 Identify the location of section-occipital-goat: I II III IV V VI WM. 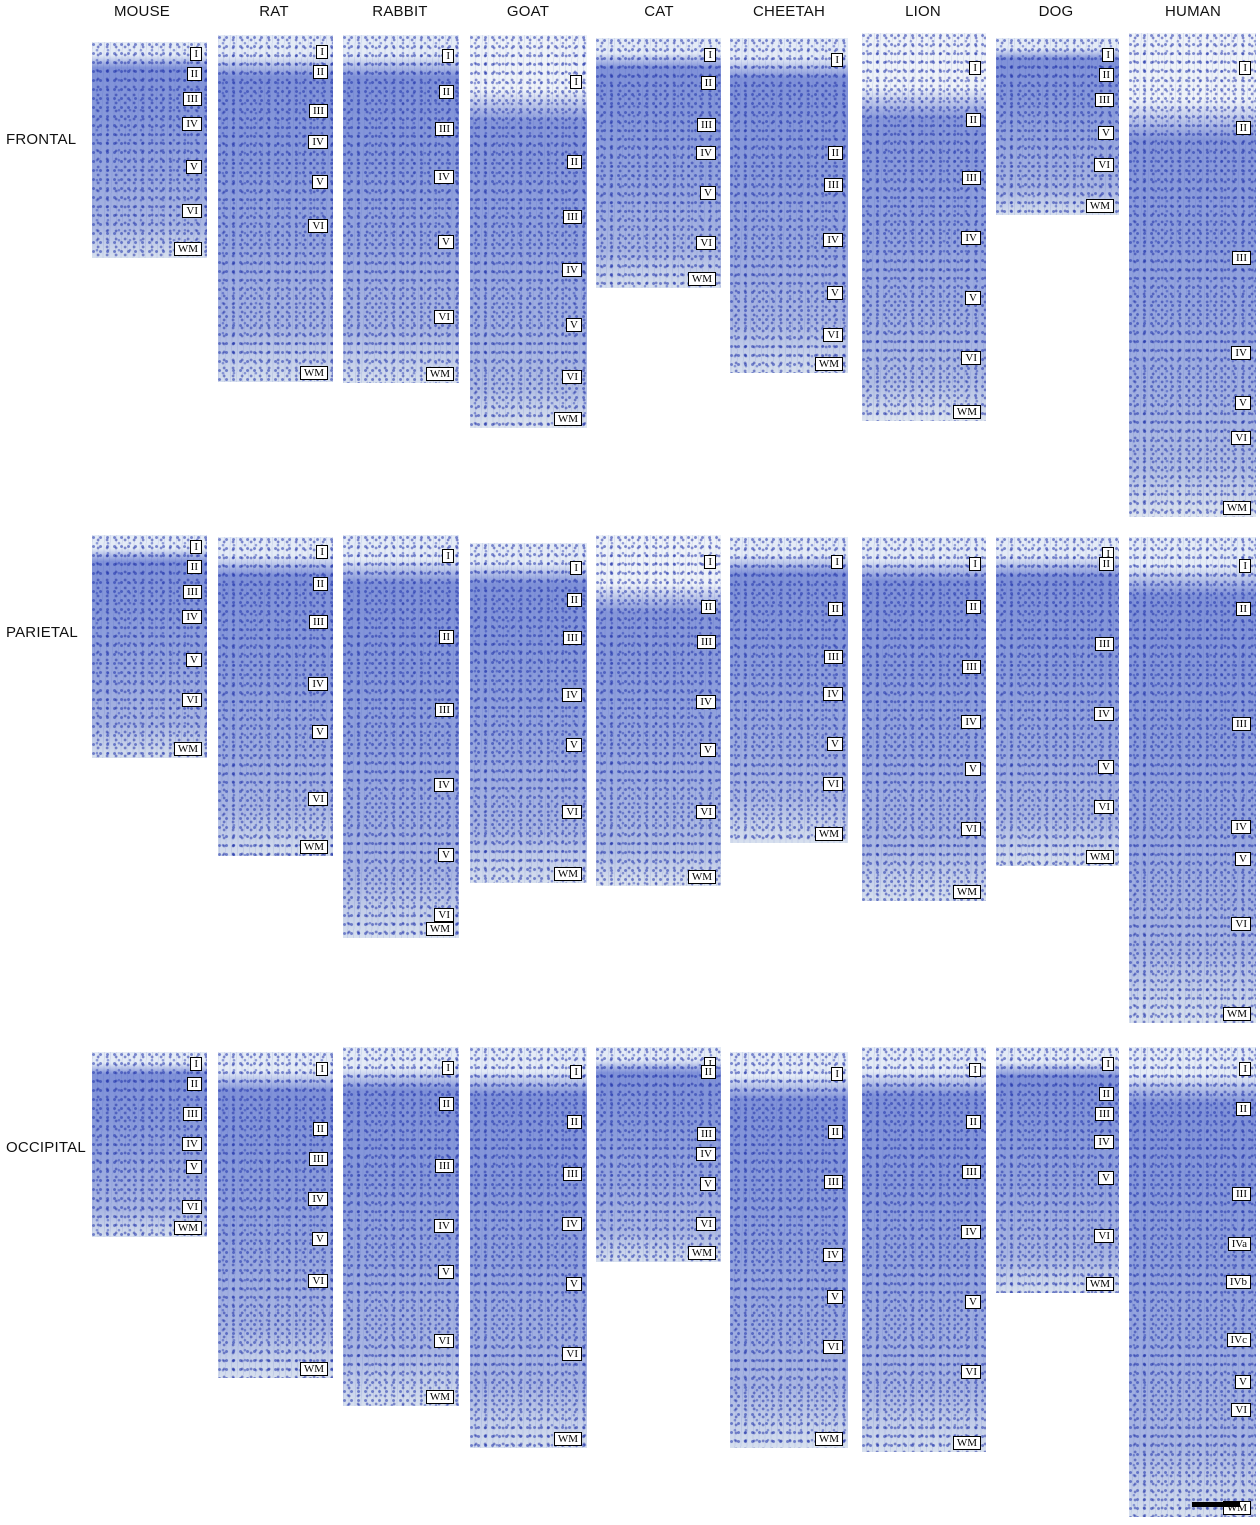
(528, 1247).